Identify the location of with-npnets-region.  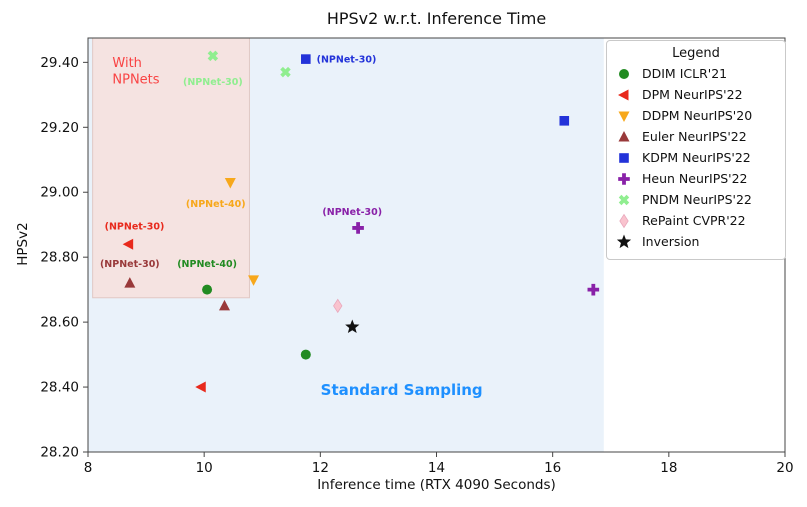
(171, 168).